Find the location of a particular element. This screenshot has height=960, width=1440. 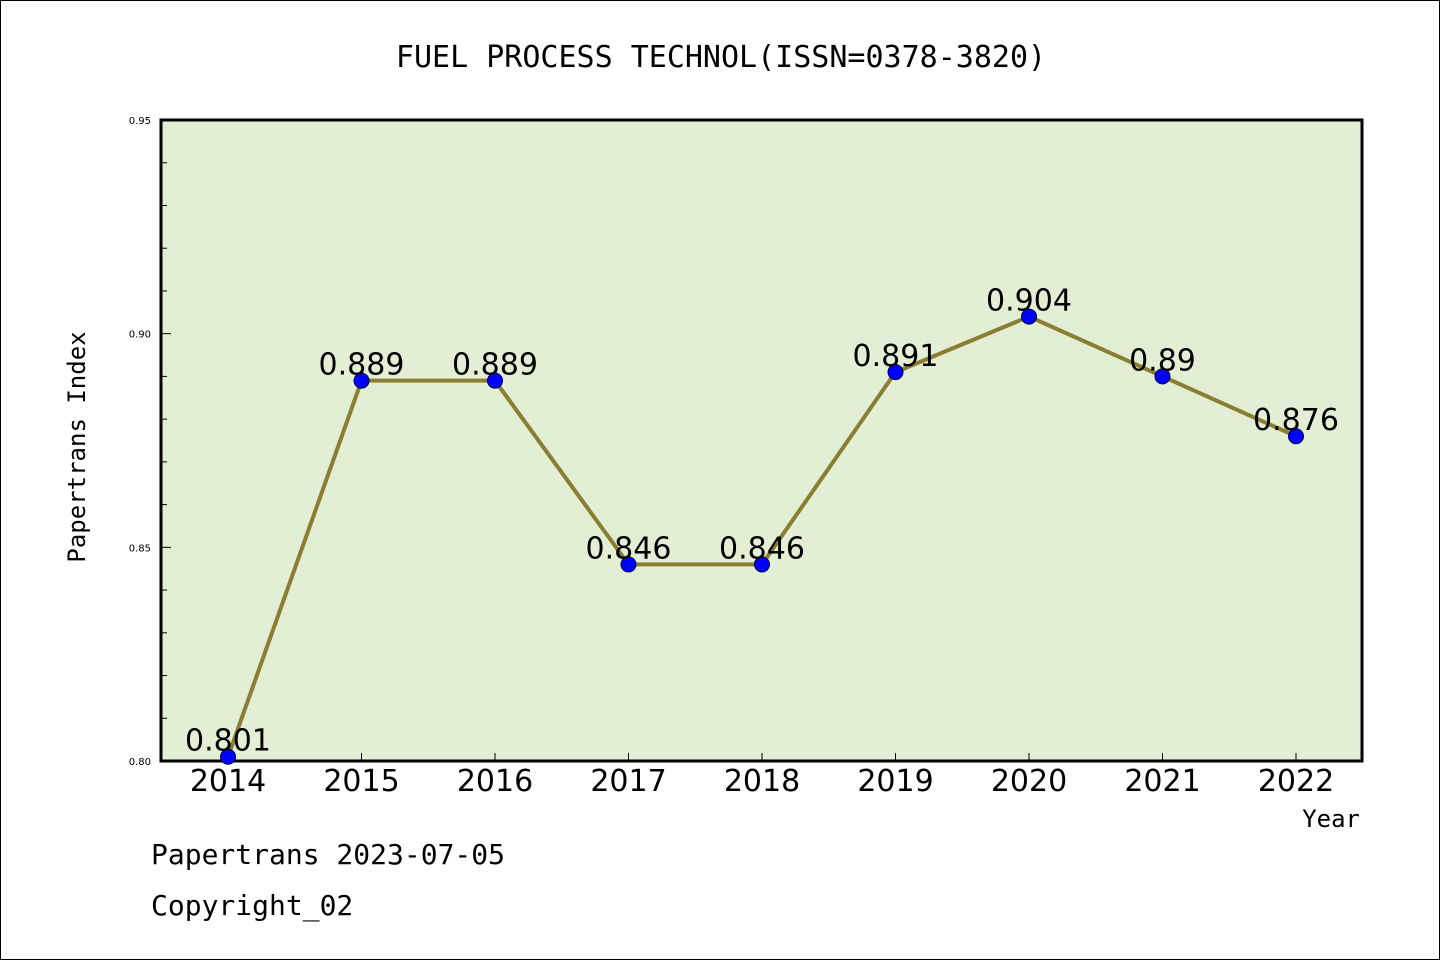

x-tick-label: 2014 is located at coordinates (228, 781).